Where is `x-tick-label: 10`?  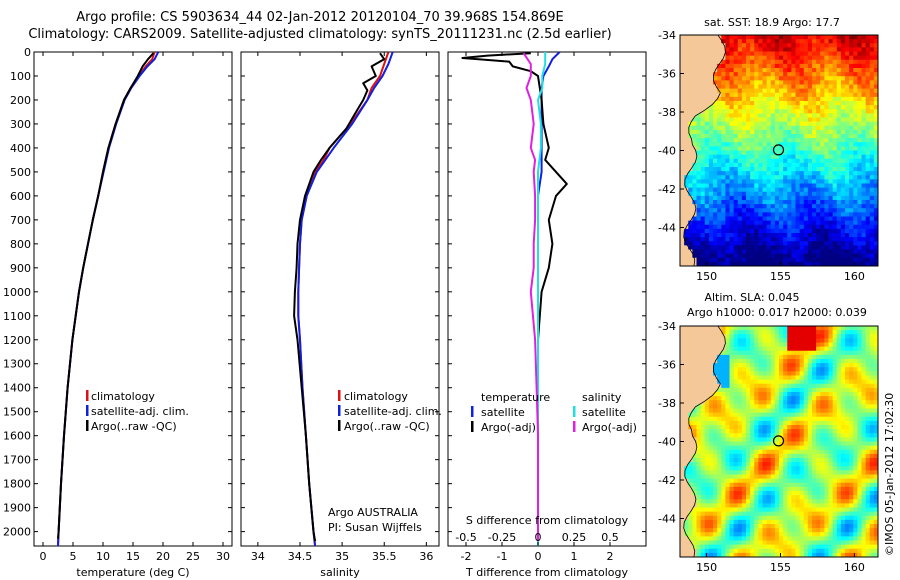 x-tick-label: 10 is located at coordinates (103, 556).